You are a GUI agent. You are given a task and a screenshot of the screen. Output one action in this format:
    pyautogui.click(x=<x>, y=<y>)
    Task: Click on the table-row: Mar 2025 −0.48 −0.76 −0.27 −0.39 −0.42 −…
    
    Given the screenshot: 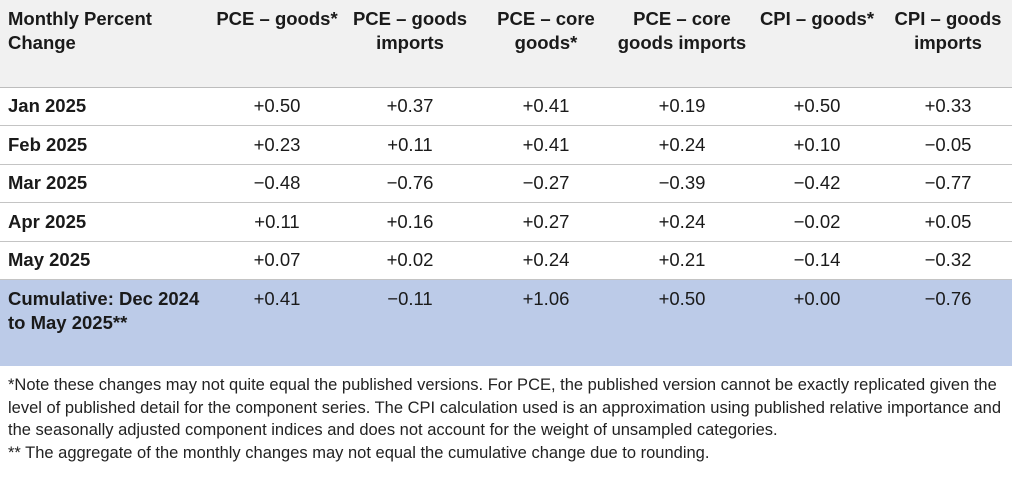 What is the action you would take?
    pyautogui.click(x=506, y=183)
    